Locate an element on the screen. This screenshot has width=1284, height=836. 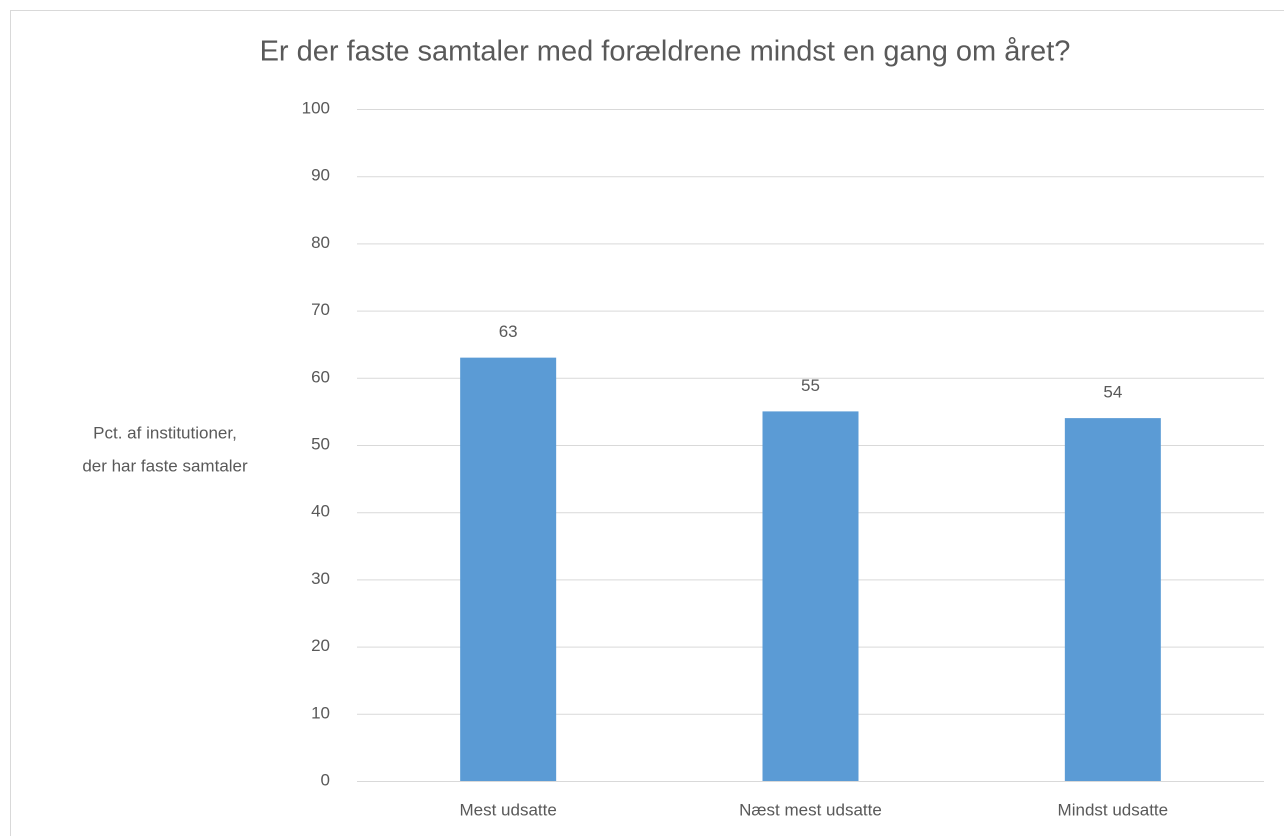
data-label: 55 is located at coordinates (810, 385).